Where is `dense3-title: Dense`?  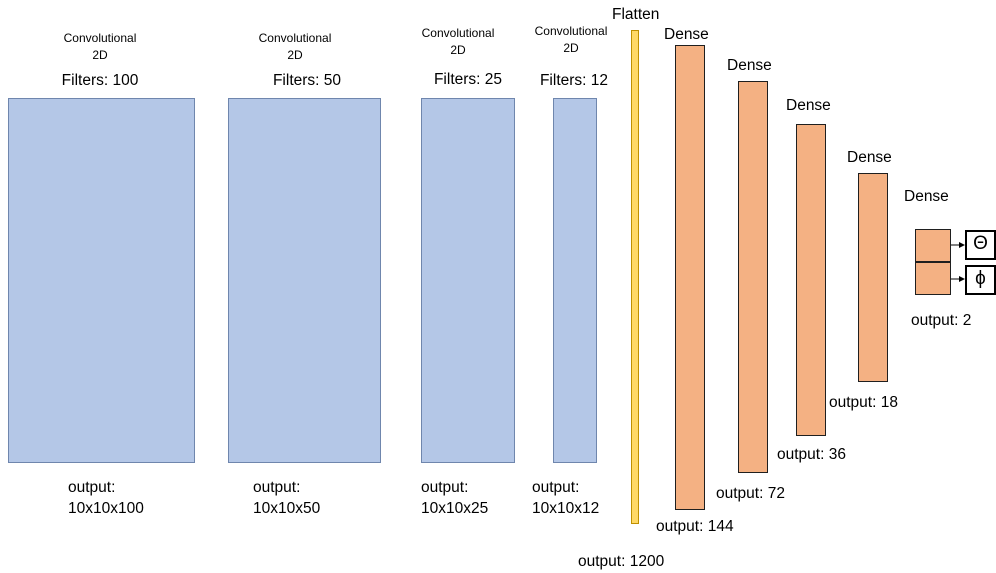
dense3-title: Dense is located at coordinates (808, 105).